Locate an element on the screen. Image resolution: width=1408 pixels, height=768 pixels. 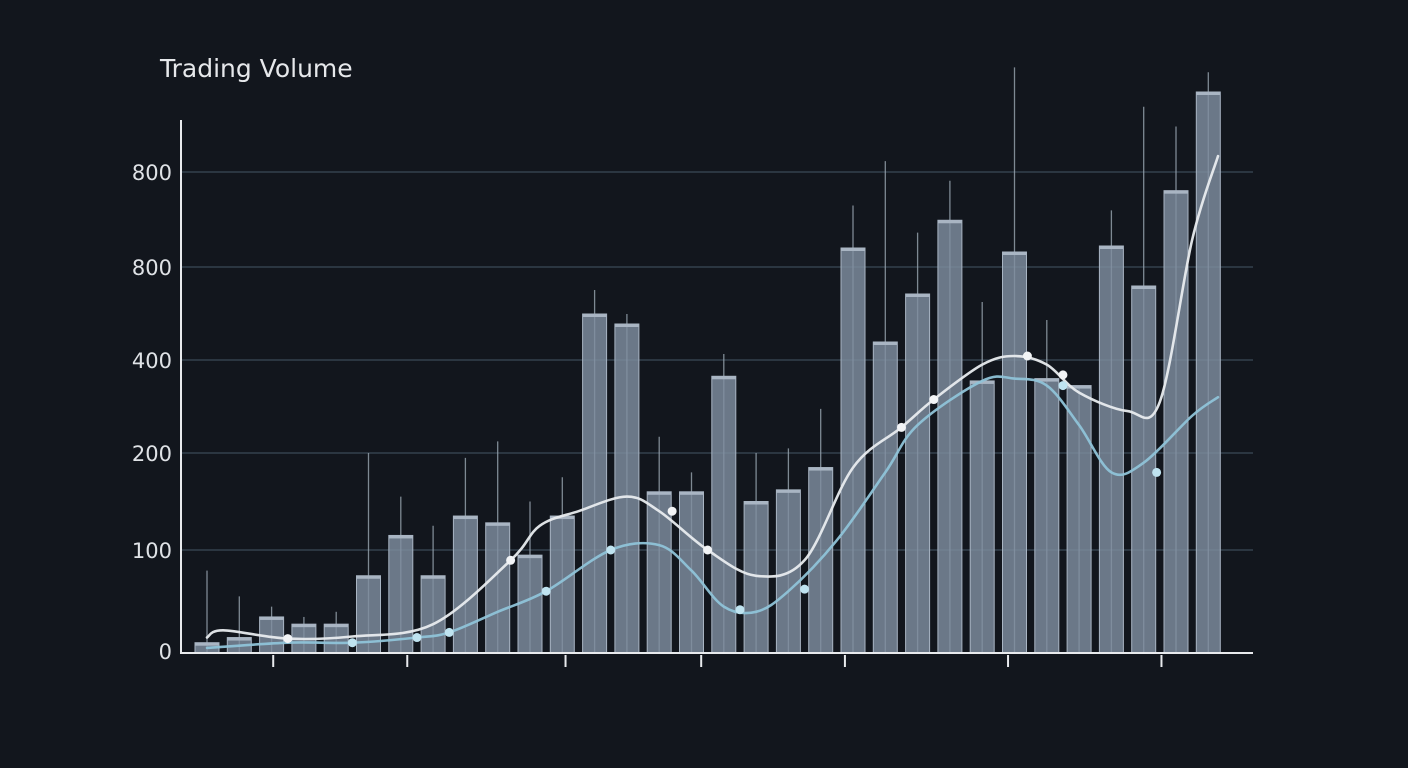
y-tick-label-4: 400 is located at coordinates (152, 361).